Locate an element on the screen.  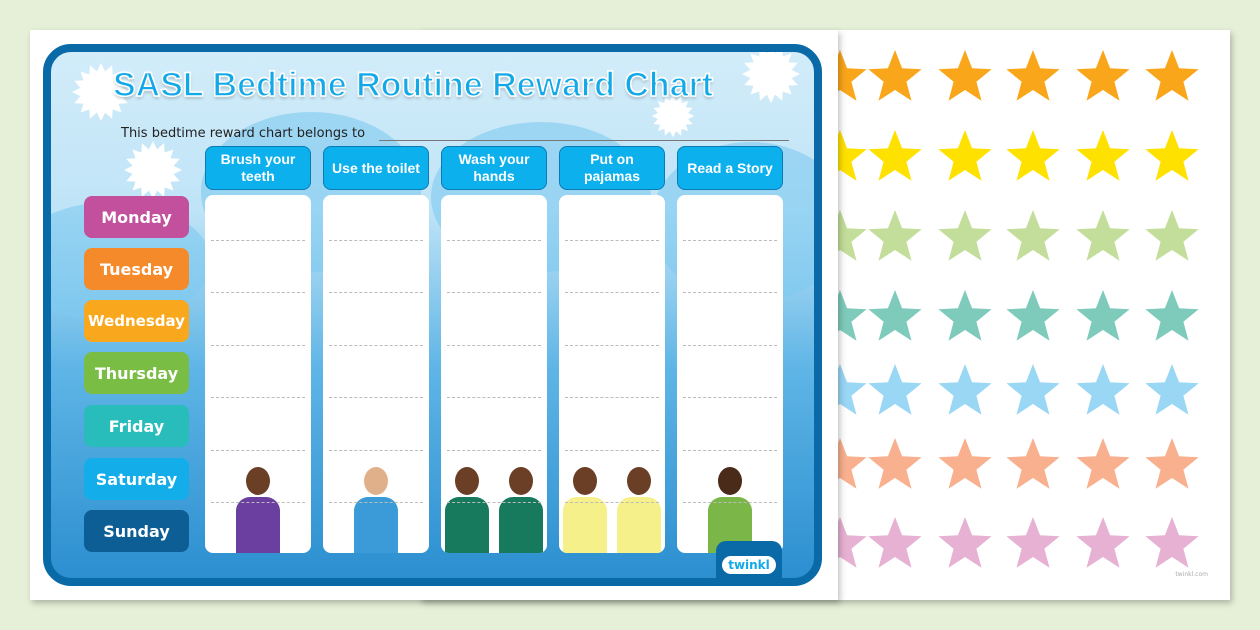
day-label-saturday: Saturday is located at coordinates (136, 479).